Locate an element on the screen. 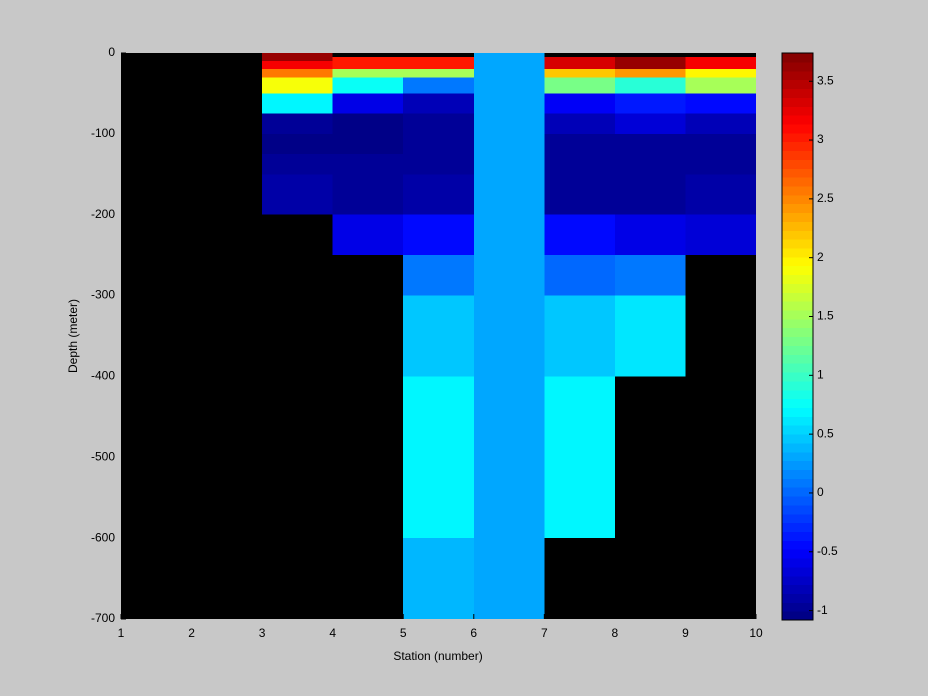 The height and width of the screenshot is (696, 928). y-tick-label: -600 is located at coordinates (103, 537).